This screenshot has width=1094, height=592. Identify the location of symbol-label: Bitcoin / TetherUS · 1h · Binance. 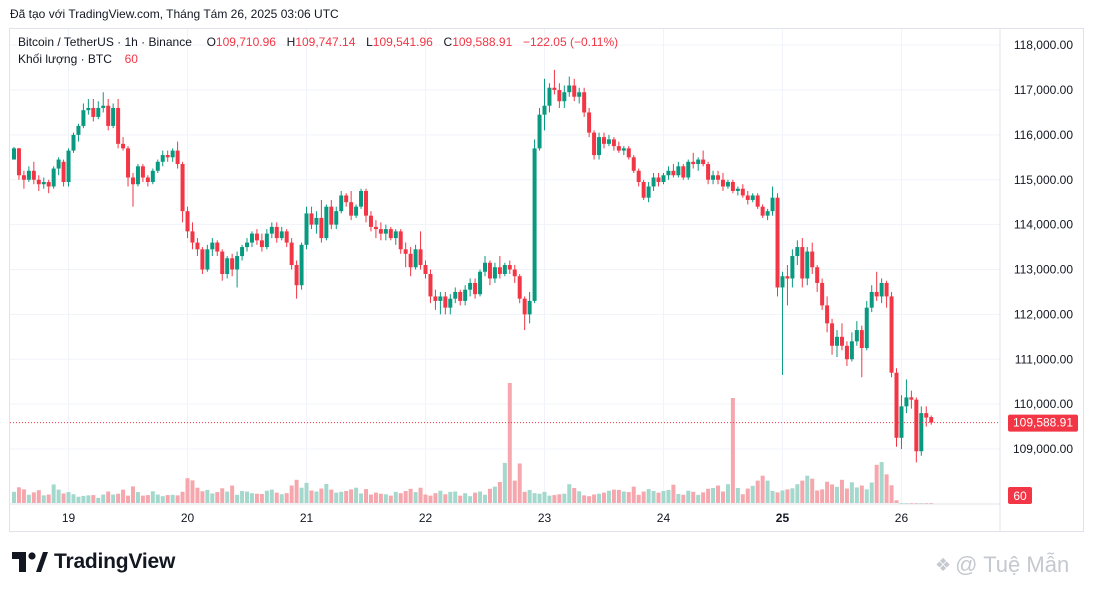
(105, 42).